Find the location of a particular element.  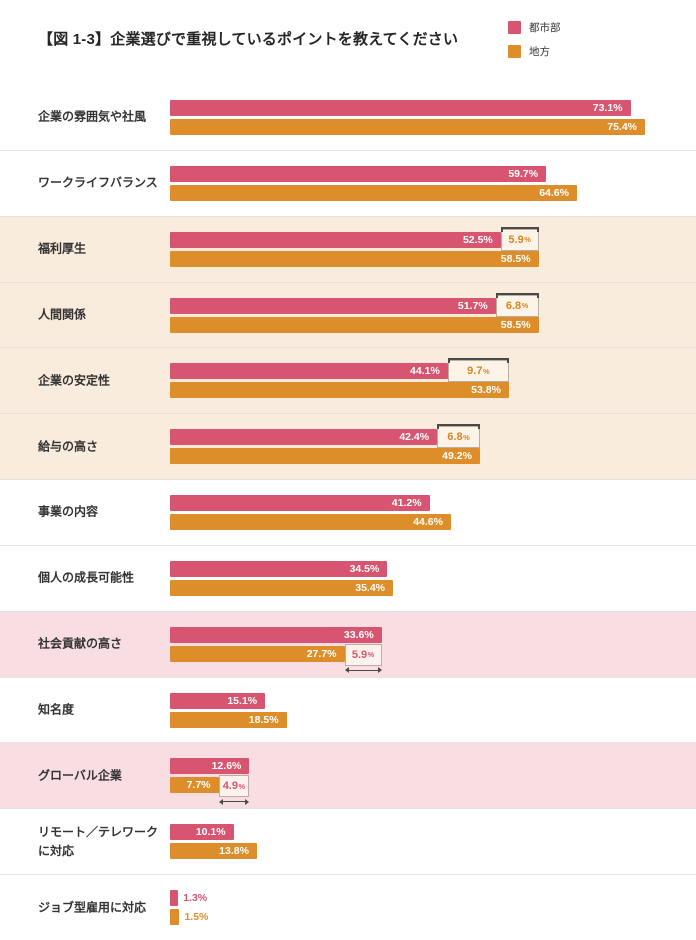

diff-value: 4.9 is located at coordinates (230, 786).